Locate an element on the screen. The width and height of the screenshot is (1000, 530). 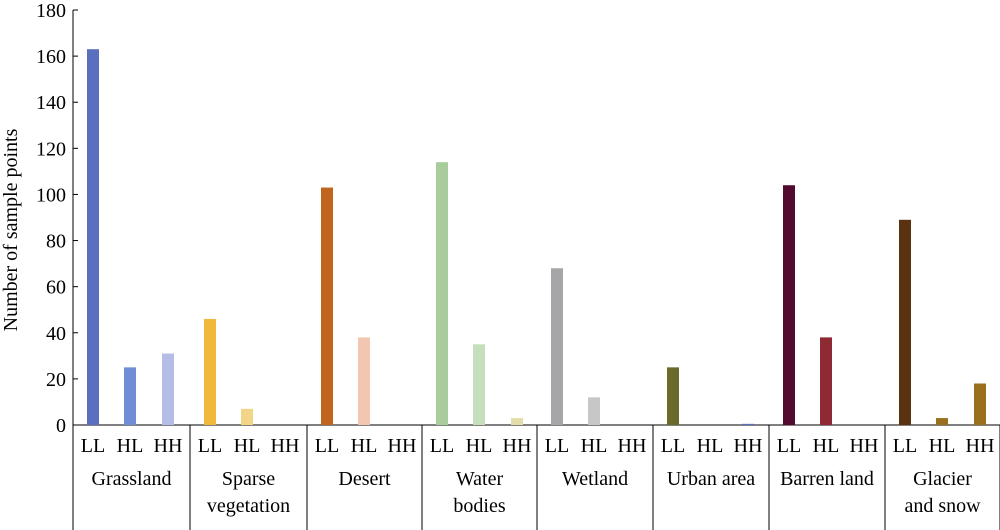
y-tick-label: 100 is located at coordinates (51, 195).